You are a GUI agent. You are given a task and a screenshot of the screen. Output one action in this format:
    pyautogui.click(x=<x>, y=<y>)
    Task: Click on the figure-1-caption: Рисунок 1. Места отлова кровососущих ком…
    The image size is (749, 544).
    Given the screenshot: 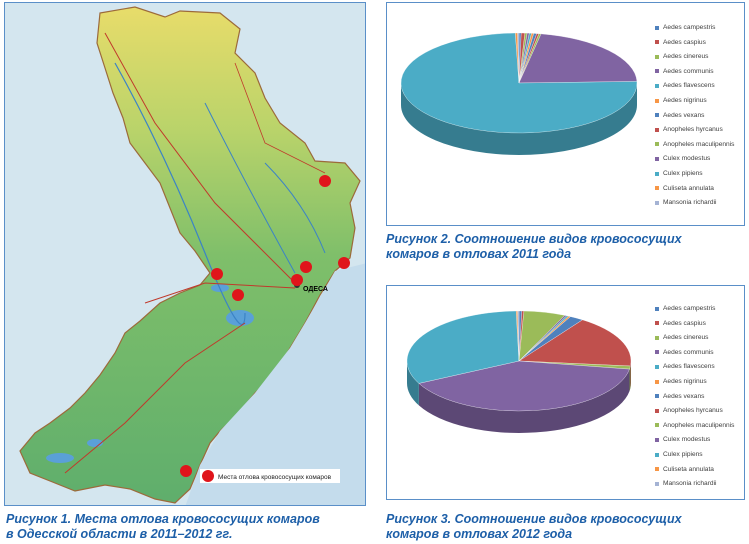 What is the action you would take?
    pyautogui.click(x=163, y=527)
    